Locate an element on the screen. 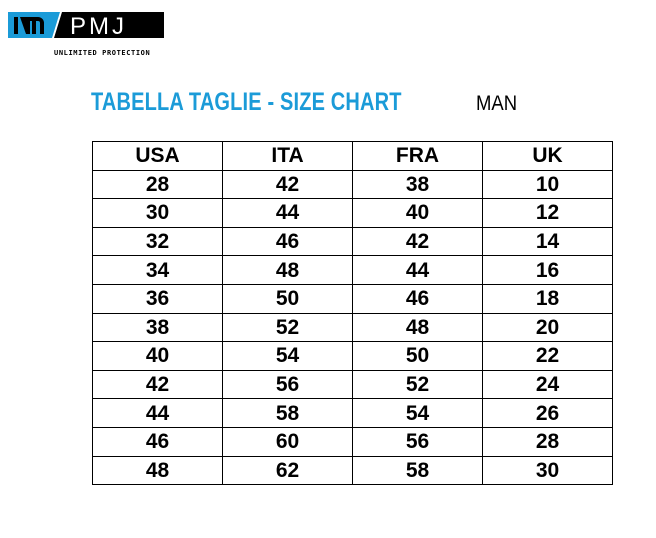 This screenshot has width=656, height=538. table-row: 40 54 50 22 is located at coordinates (352, 356).